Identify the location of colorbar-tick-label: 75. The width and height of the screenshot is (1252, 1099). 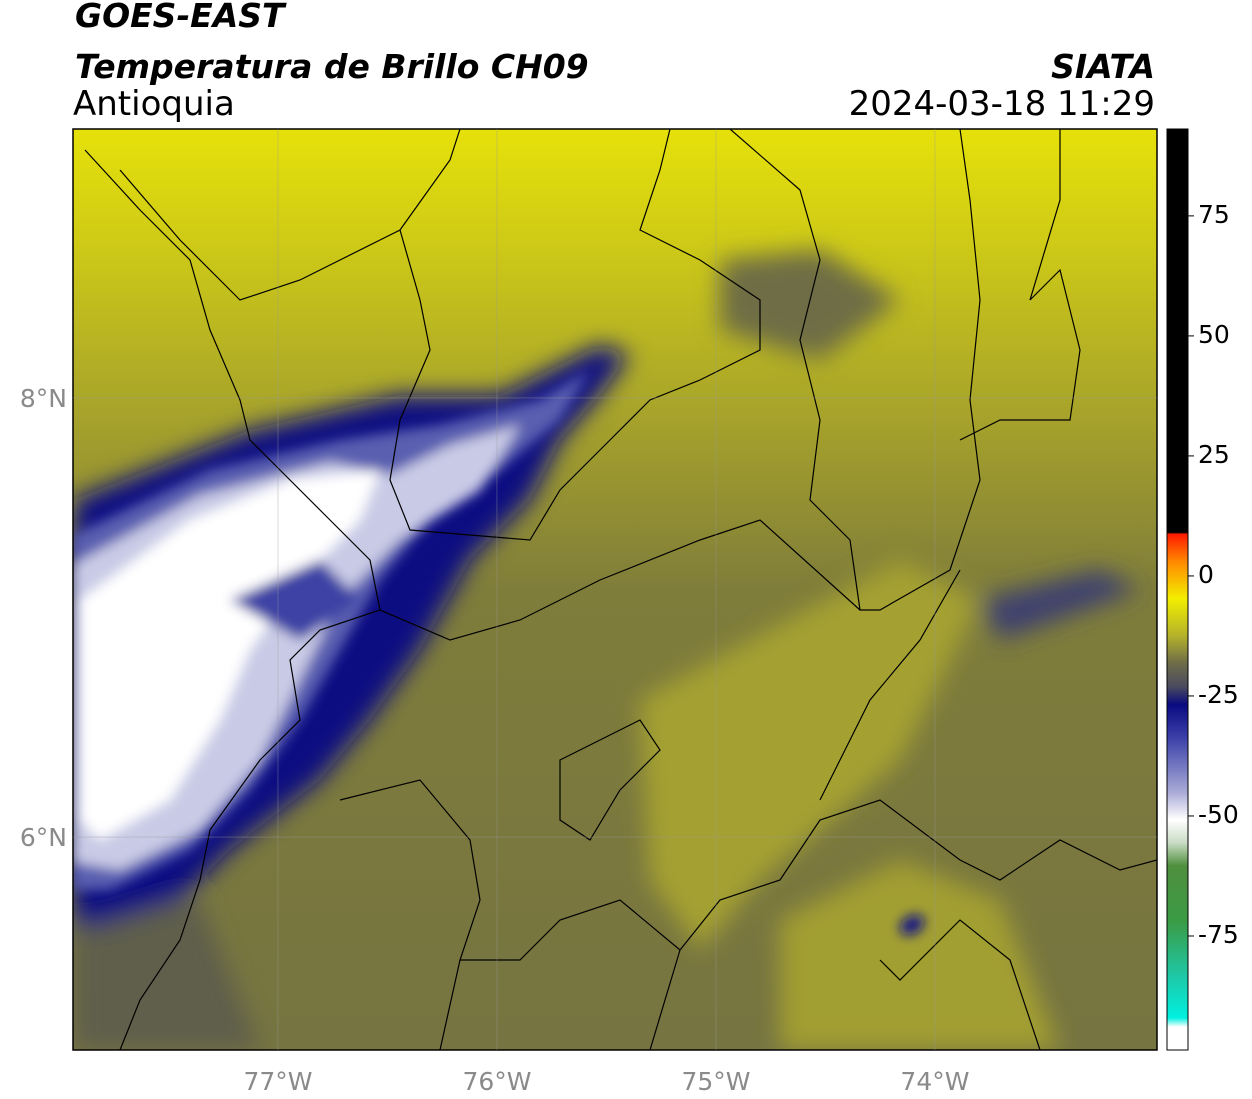
(1214, 214).